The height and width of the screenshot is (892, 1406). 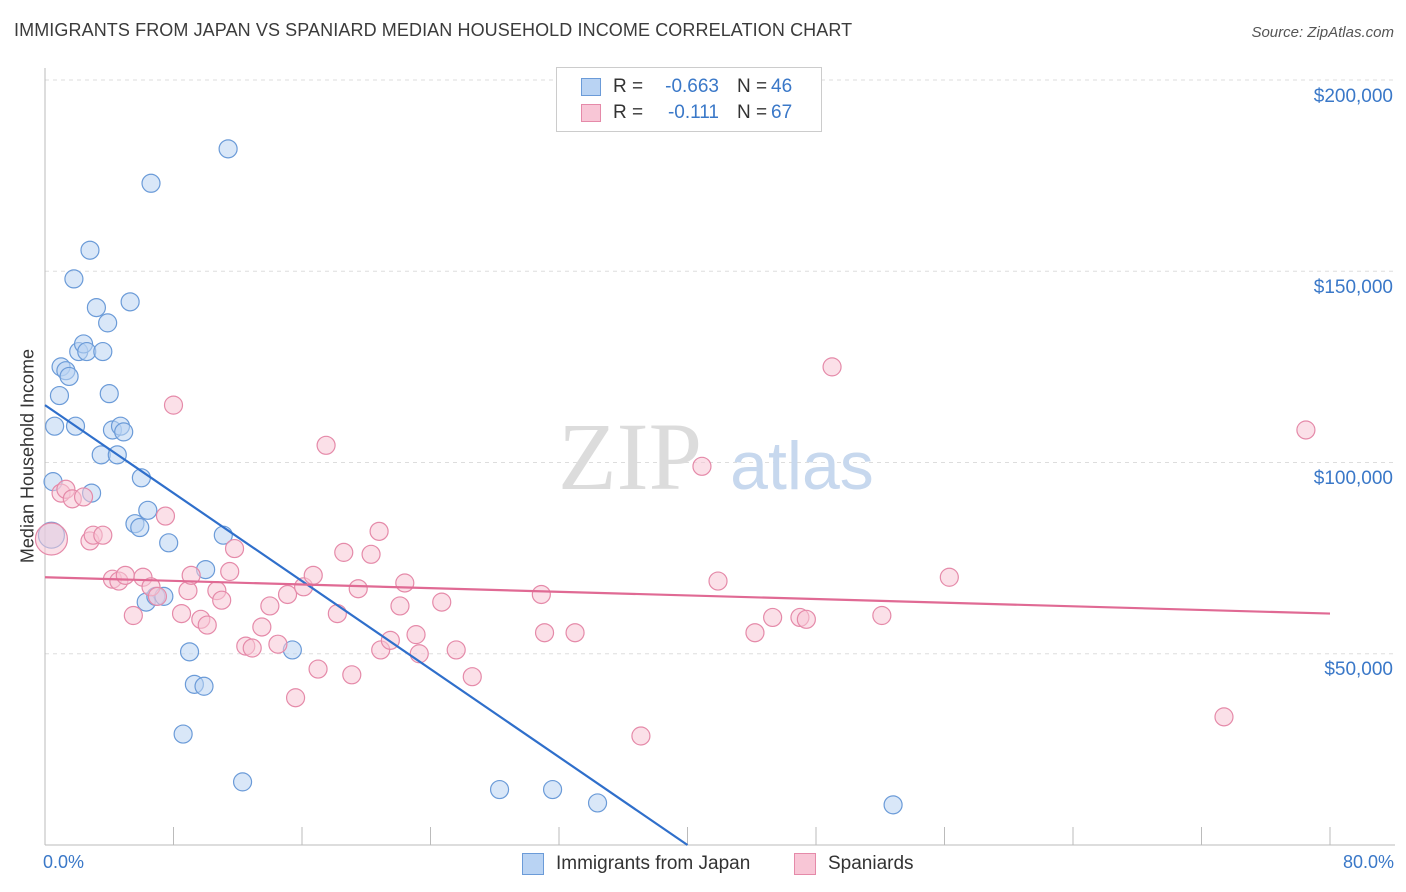 What do you see at coordinates (782, 112) in the screenshot?
I see `legend-n-value-spaniards: 67` at bounding box center [782, 112].